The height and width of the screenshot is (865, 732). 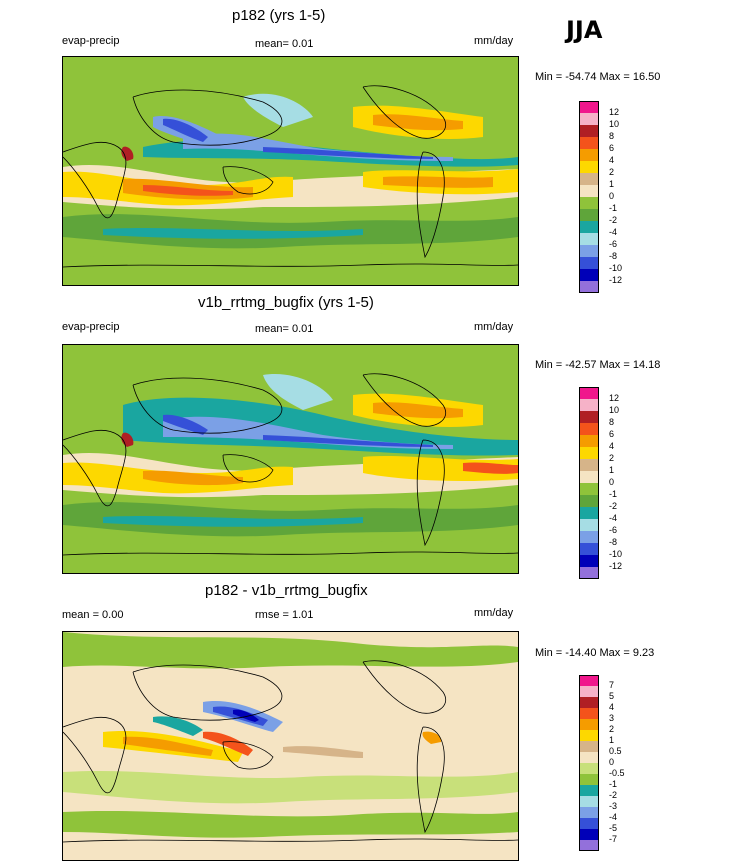 I want to click on colorbar-tick-label: 0.5, so click(x=615, y=751).